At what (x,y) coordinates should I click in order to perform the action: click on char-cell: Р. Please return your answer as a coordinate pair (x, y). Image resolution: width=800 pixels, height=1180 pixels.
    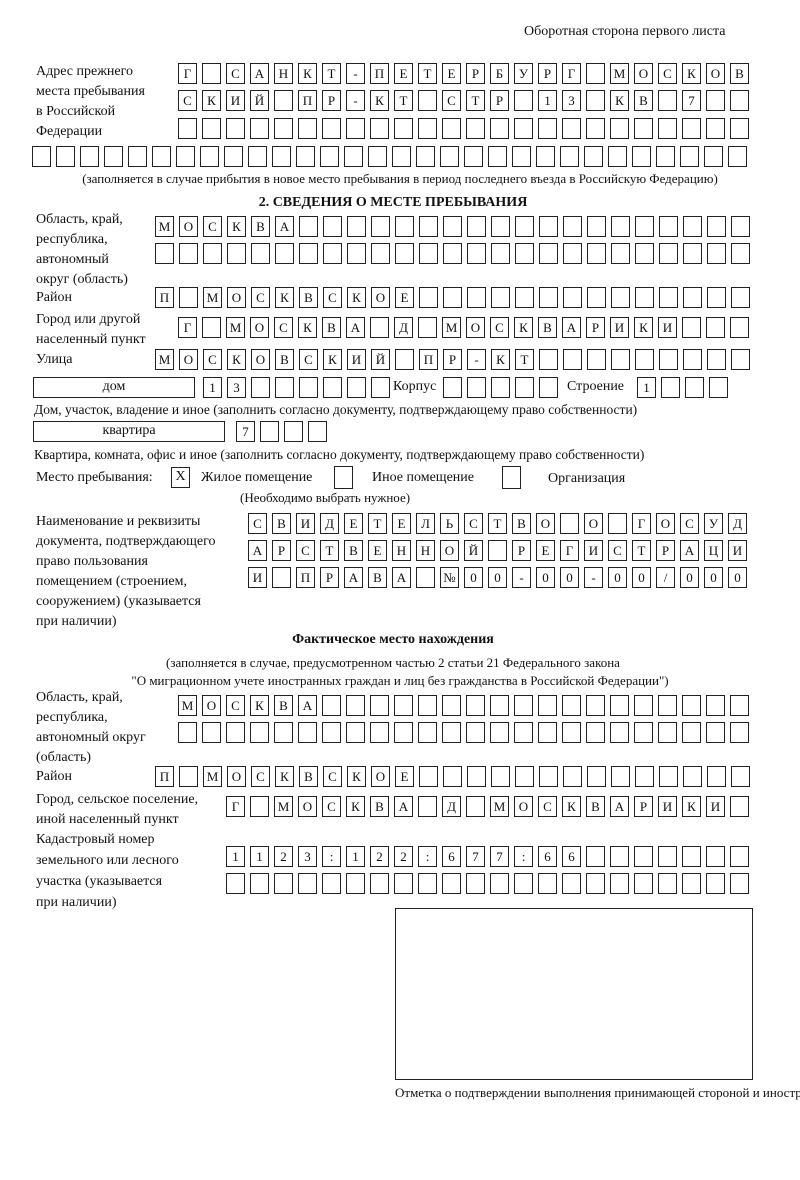
    Looking at the image, I should click on (475, 73).